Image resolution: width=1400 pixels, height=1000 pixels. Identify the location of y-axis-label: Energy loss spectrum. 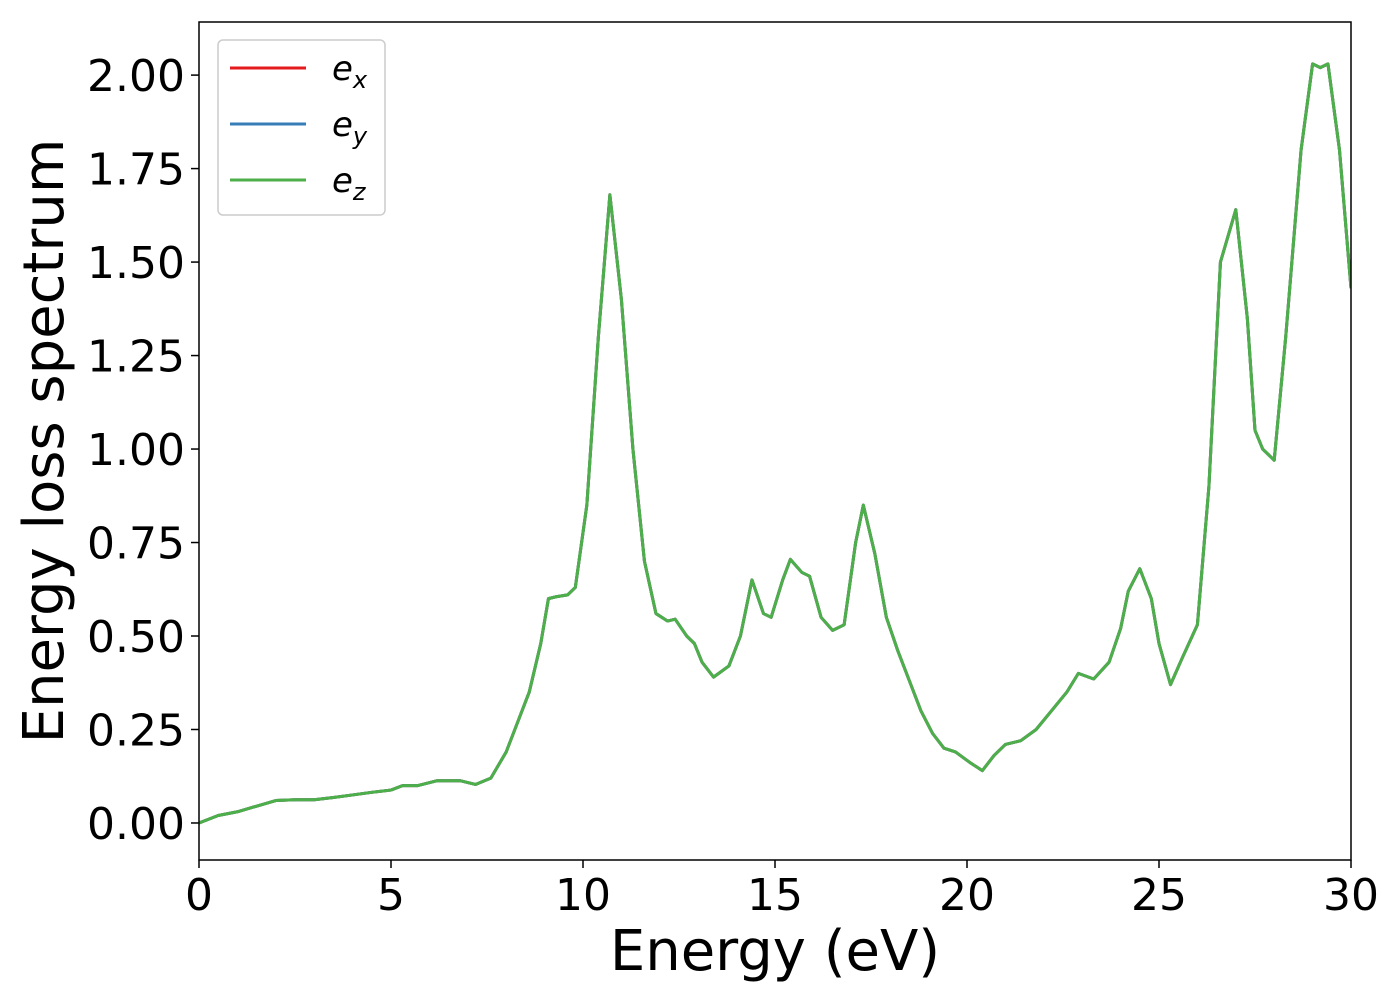
(44, 441).